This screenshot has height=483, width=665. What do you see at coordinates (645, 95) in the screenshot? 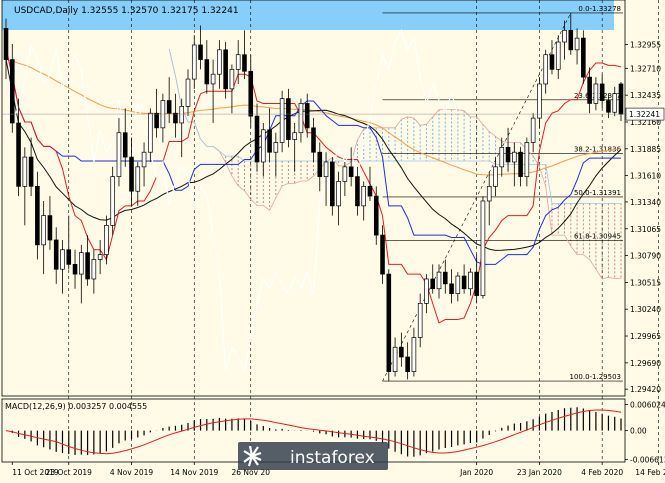
I see `price-tick-label: 1.32435` at bounding box center [645, 95].